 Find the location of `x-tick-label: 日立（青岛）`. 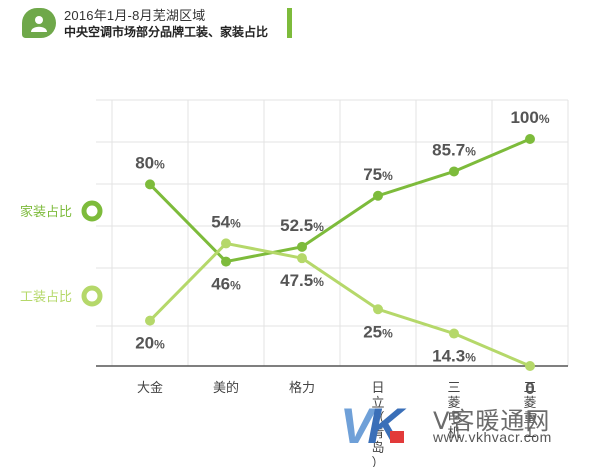

x-tick-label: 日立（青岛） is located at coordinates (377, 424).